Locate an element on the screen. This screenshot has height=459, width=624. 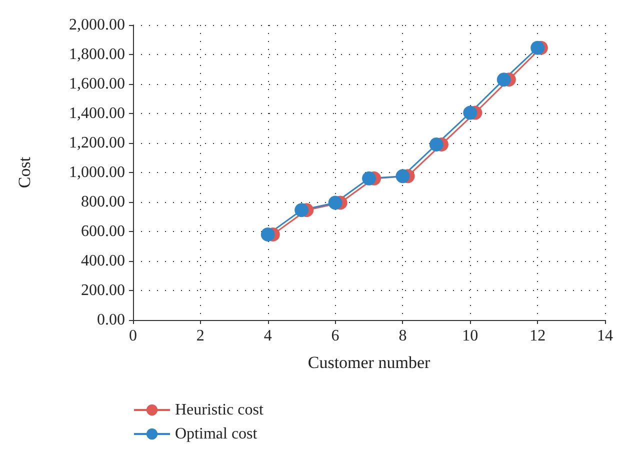
y-tick-label: 1,400.00 is located at coordinates (97, 113).